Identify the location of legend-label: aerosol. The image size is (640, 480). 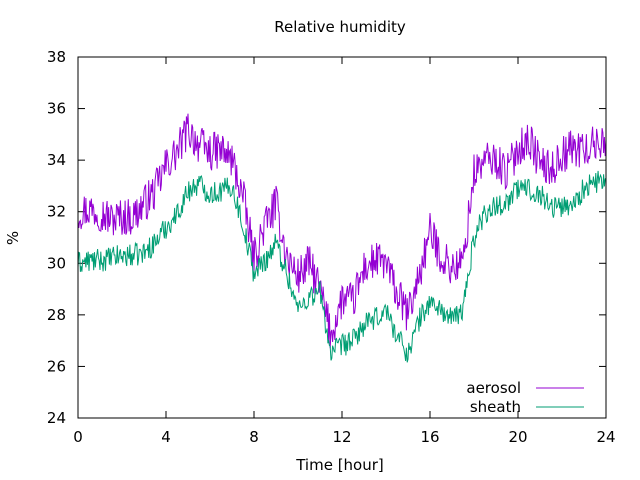
(493, 388).